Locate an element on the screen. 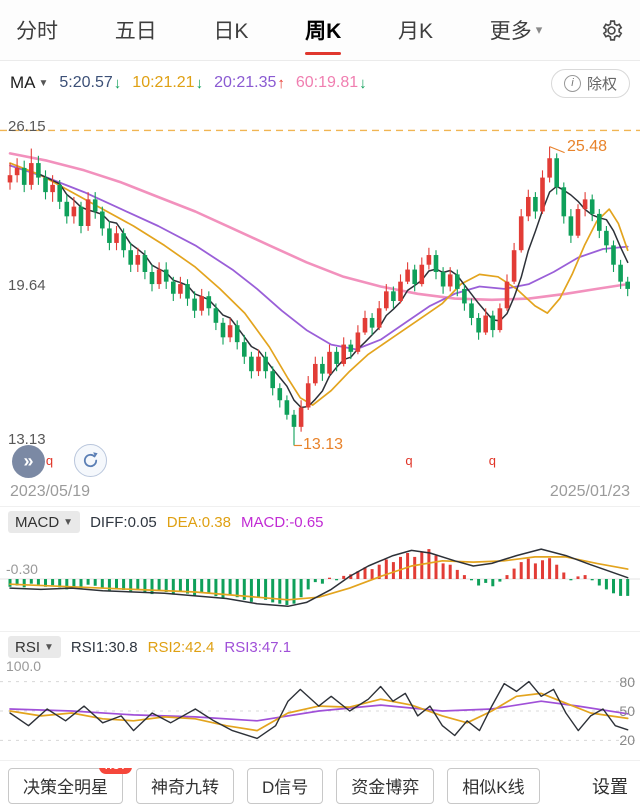 The height and width of the screenshot is (811, 640). y-axis-label-high: 26.15 is located at coordinates (27, 126).